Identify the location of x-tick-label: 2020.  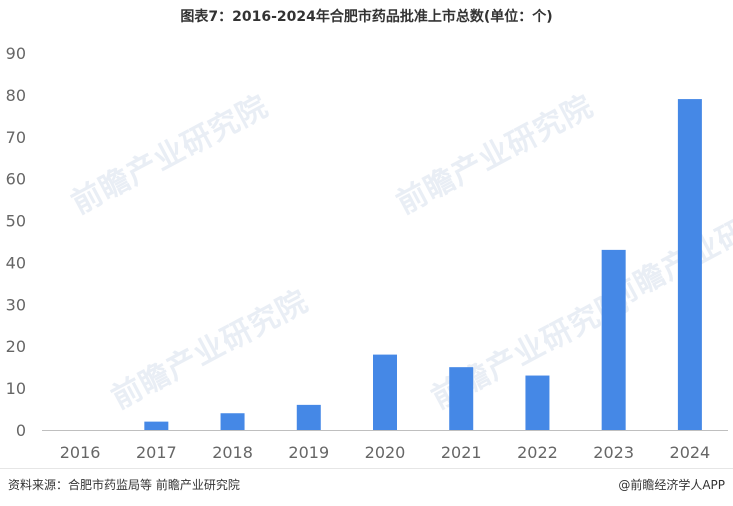
(385, 452).